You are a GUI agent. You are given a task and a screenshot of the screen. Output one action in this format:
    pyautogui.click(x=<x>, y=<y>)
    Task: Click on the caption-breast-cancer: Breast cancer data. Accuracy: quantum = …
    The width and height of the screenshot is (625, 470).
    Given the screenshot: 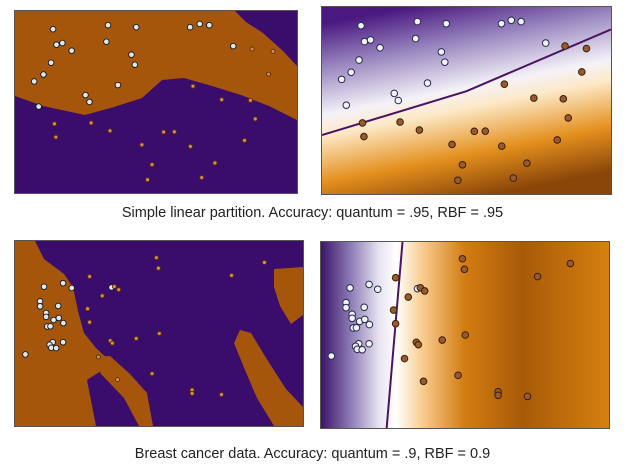 What is the action you would take?
    pyautogui.click(x=312, y=454)
    